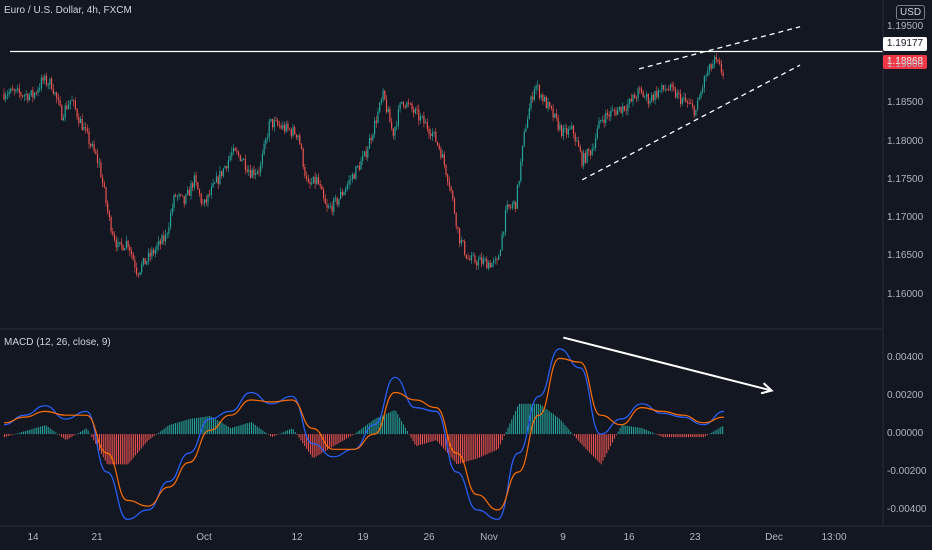 The image size is (932, 550). What do you see at coordinates (911, 12) in the screenshot?
I see `currency-badge: USD` at bounding box center [911, 12].